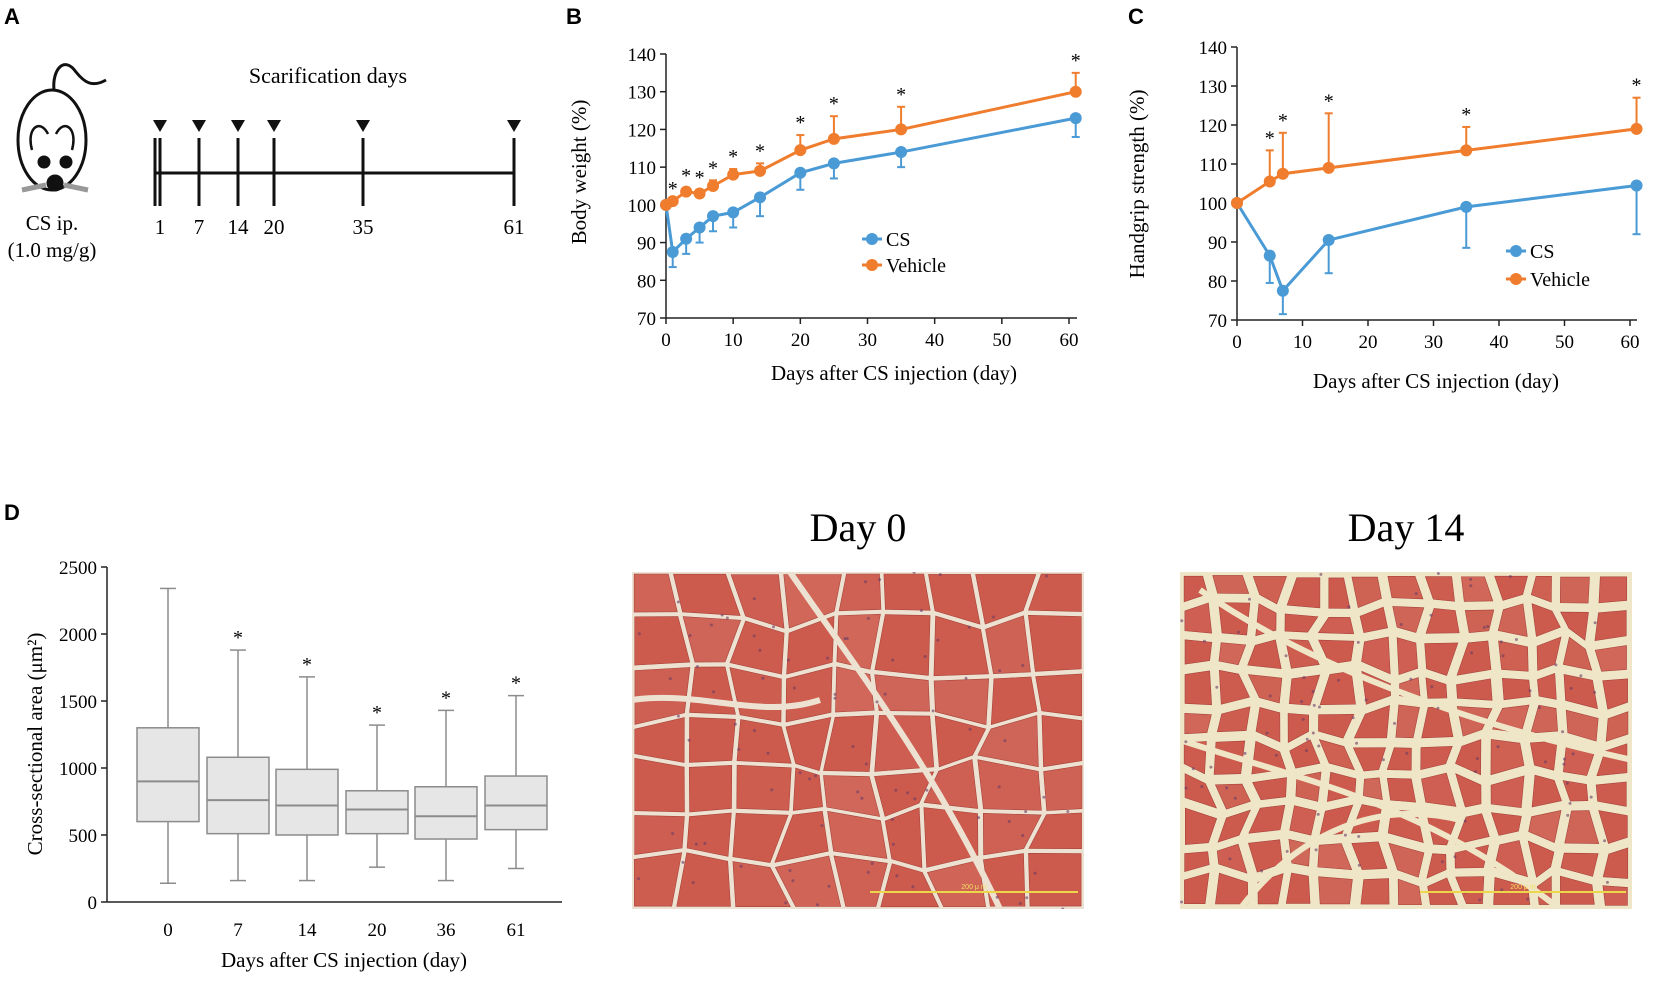 This screenshot has height=983, width=1654. What do you see at coordinates (239, 227) in the screenshot?
I see `timeline-day-label: 14` at bounding box center [239, 227].